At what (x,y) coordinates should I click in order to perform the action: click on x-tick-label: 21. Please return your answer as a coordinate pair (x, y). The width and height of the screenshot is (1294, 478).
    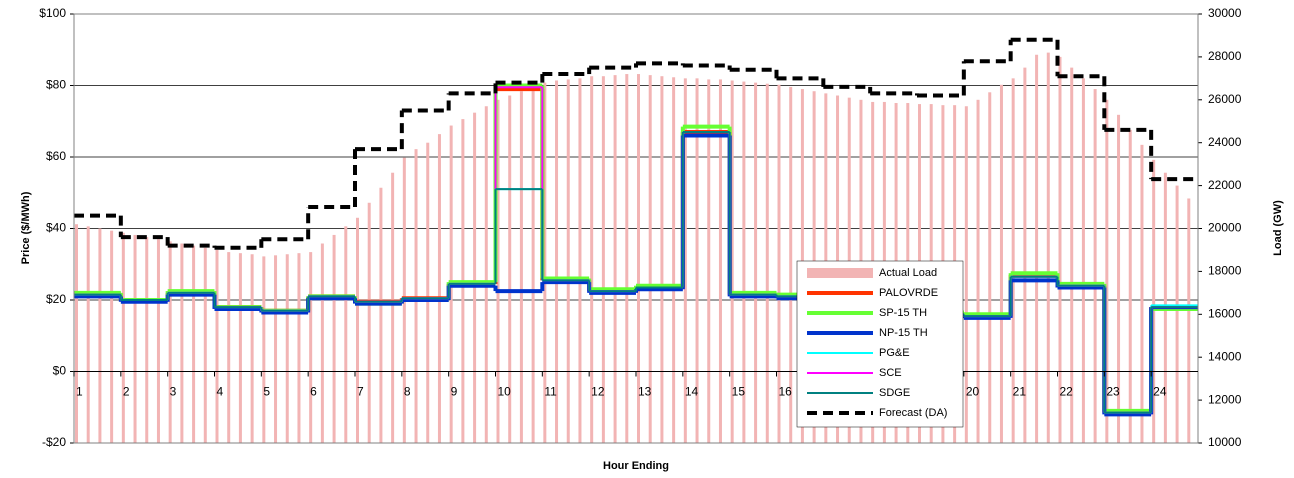
    Looking at the image, I should click on (1020, 392).